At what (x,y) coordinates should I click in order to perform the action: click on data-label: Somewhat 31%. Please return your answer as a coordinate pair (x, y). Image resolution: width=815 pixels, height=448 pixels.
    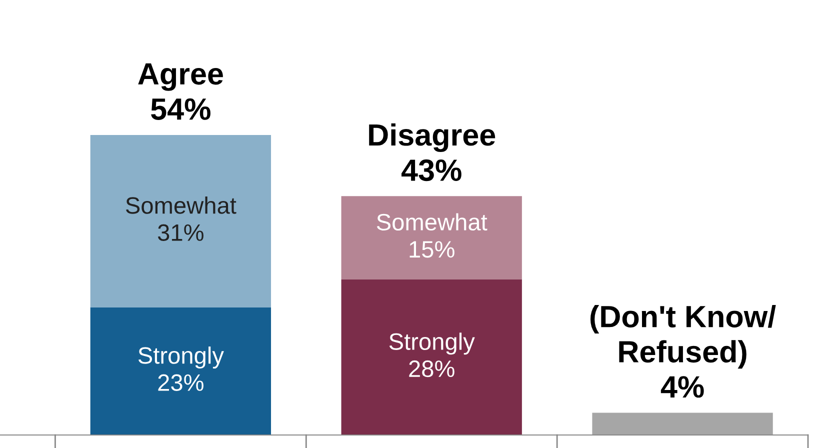
    Looking at the image, I should click on (181, 219).